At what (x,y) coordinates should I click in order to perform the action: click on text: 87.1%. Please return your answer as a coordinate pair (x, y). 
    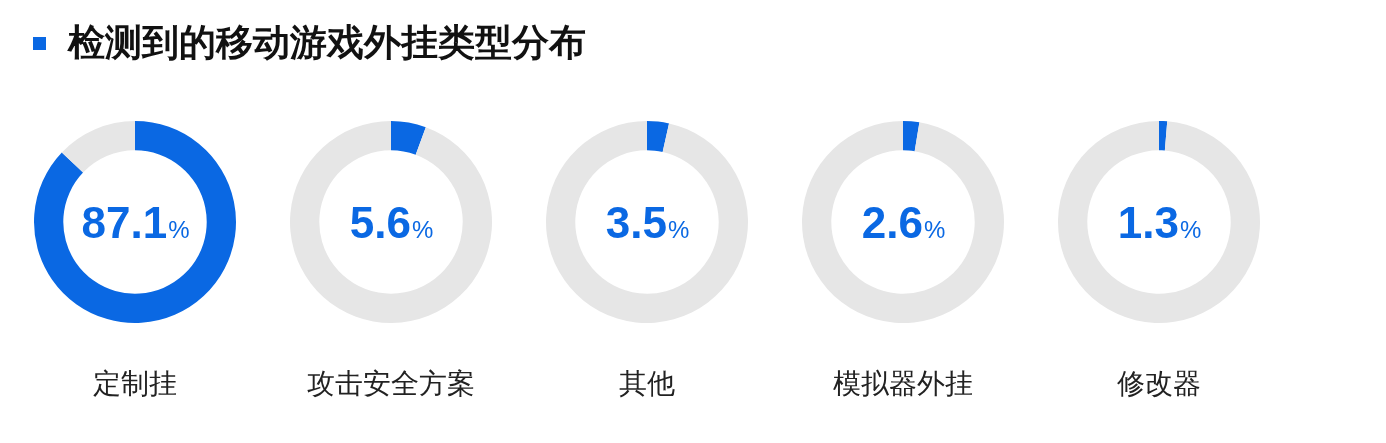
    Looking at the image, I should click on (135, 222).